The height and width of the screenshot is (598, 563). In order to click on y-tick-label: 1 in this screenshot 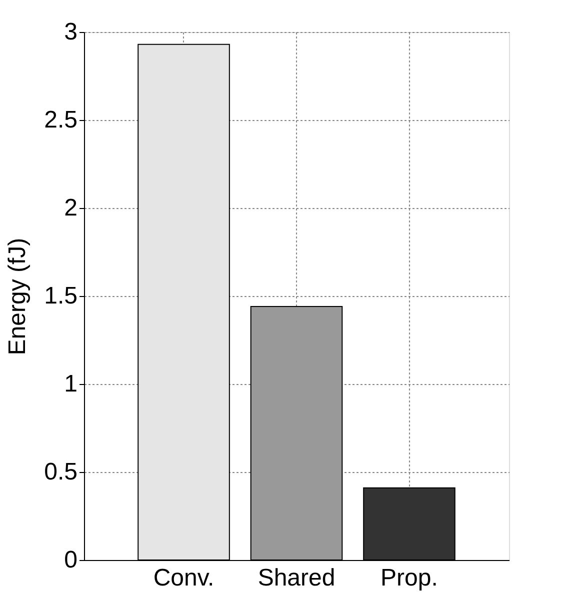, I will do `click(71, 384)`.